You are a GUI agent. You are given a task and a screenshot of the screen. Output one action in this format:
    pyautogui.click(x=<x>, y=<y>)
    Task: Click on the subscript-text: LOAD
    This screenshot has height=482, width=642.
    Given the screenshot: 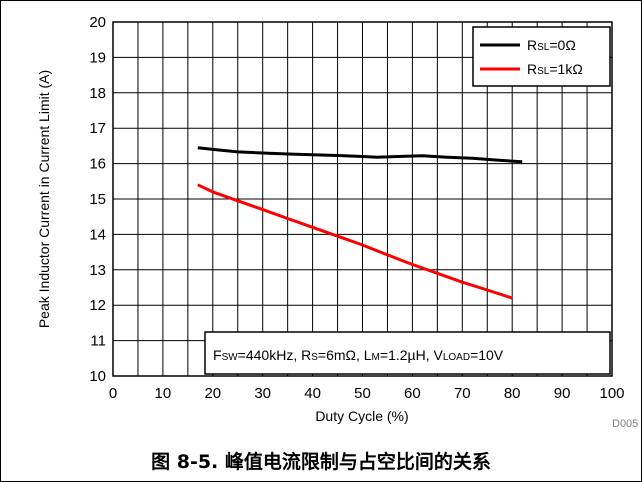 What is the action you would take?
    pyautogui.click(x=456, y=357)
    